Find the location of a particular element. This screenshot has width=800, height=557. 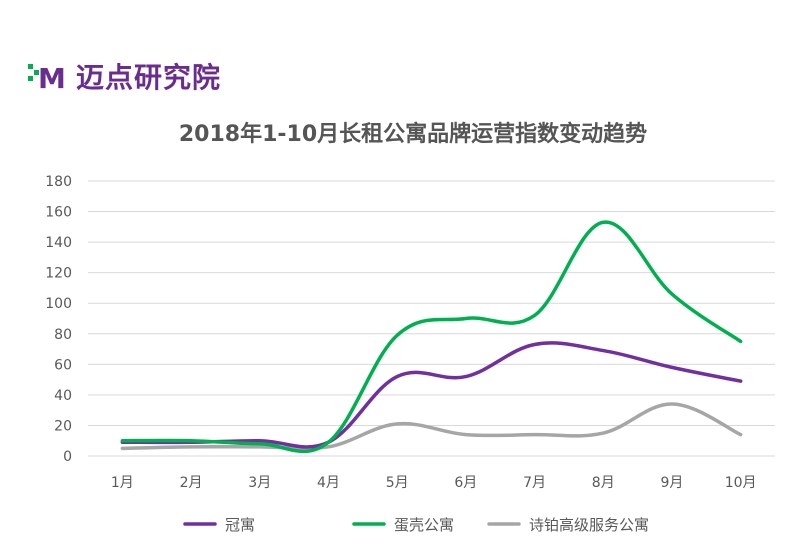

x-axis: 1月 2月 3月 4月 5月 6月 7月 8月 9月 10月 is located at coordinates (434, 483).